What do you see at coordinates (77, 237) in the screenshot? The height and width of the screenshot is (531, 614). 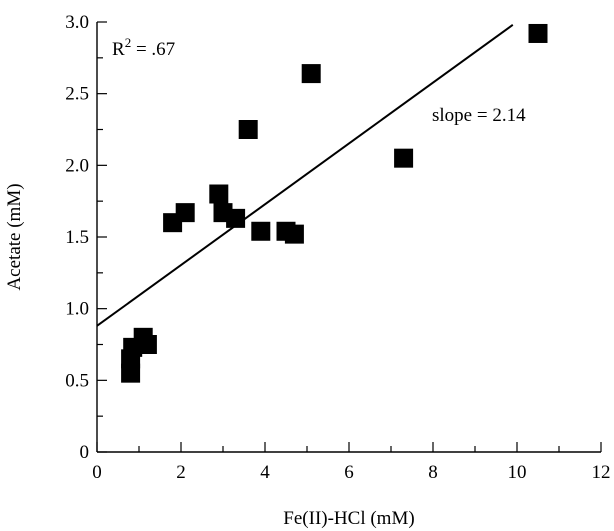 I see `y-tick-label: 1.5` at bounding box center [77, 237].